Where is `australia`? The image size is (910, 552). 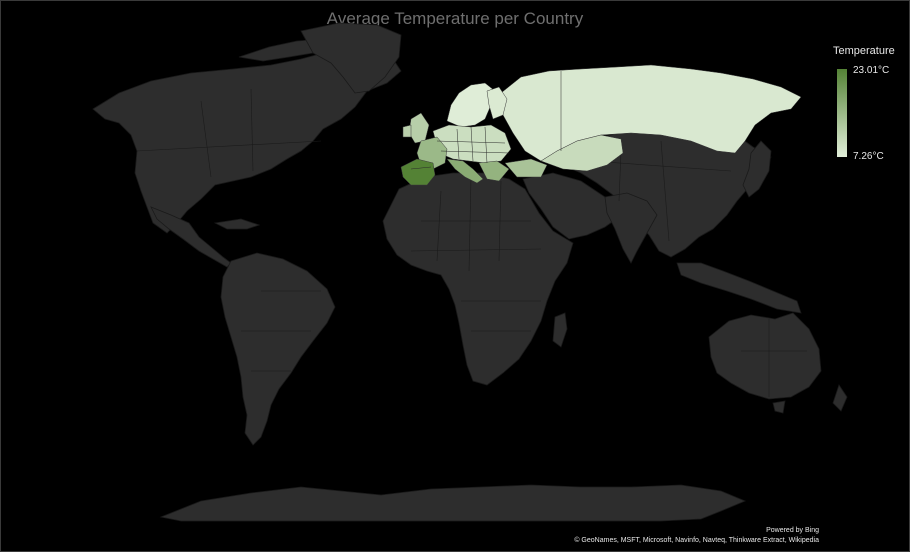
australia is located at coordinates (765, 356).